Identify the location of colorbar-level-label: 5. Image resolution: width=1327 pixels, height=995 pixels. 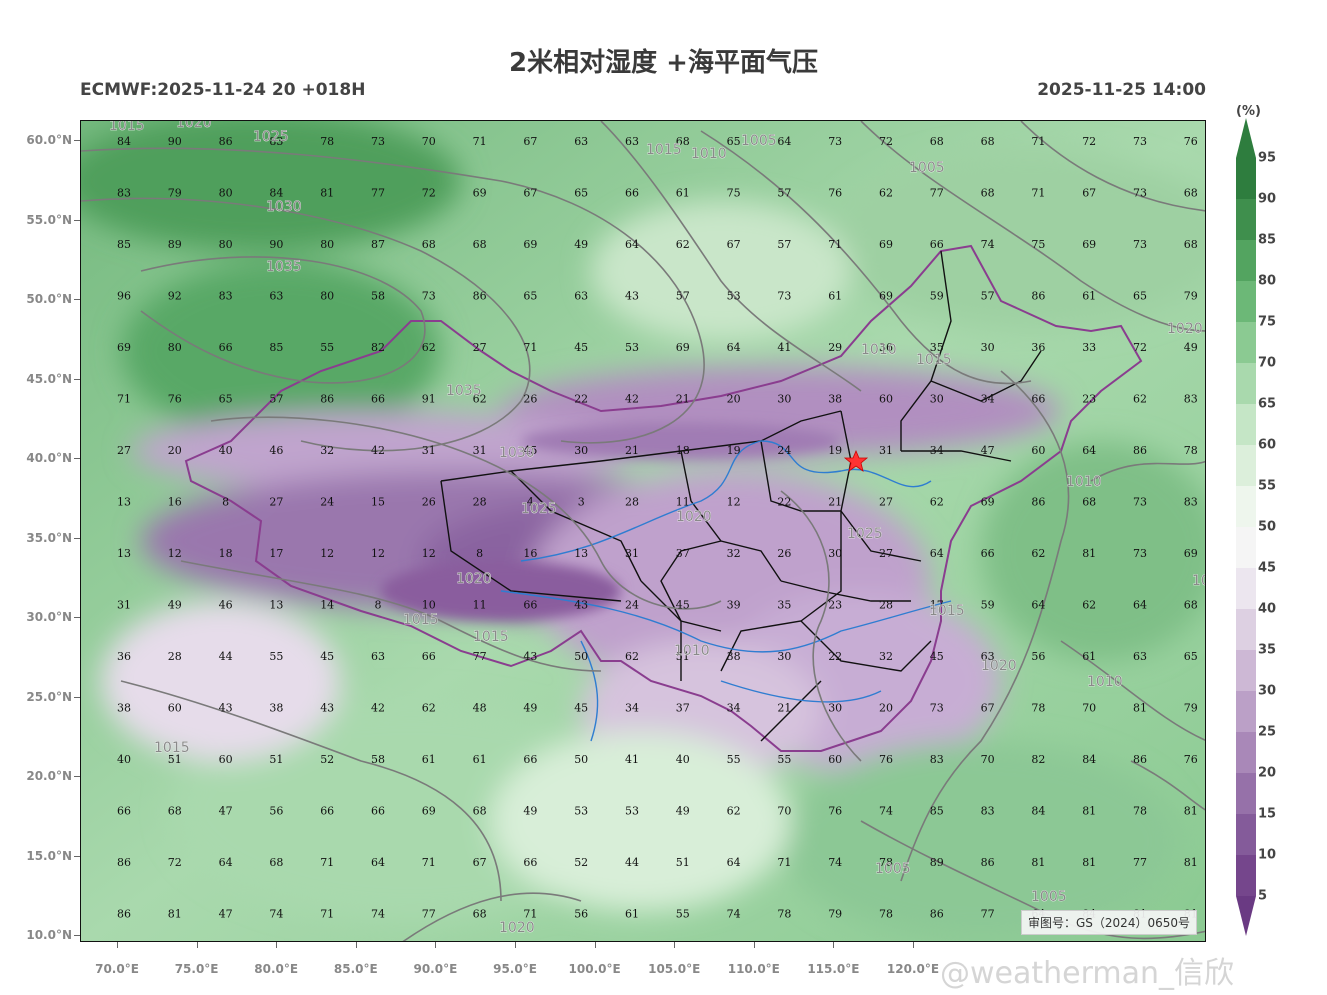
(1263, 896).